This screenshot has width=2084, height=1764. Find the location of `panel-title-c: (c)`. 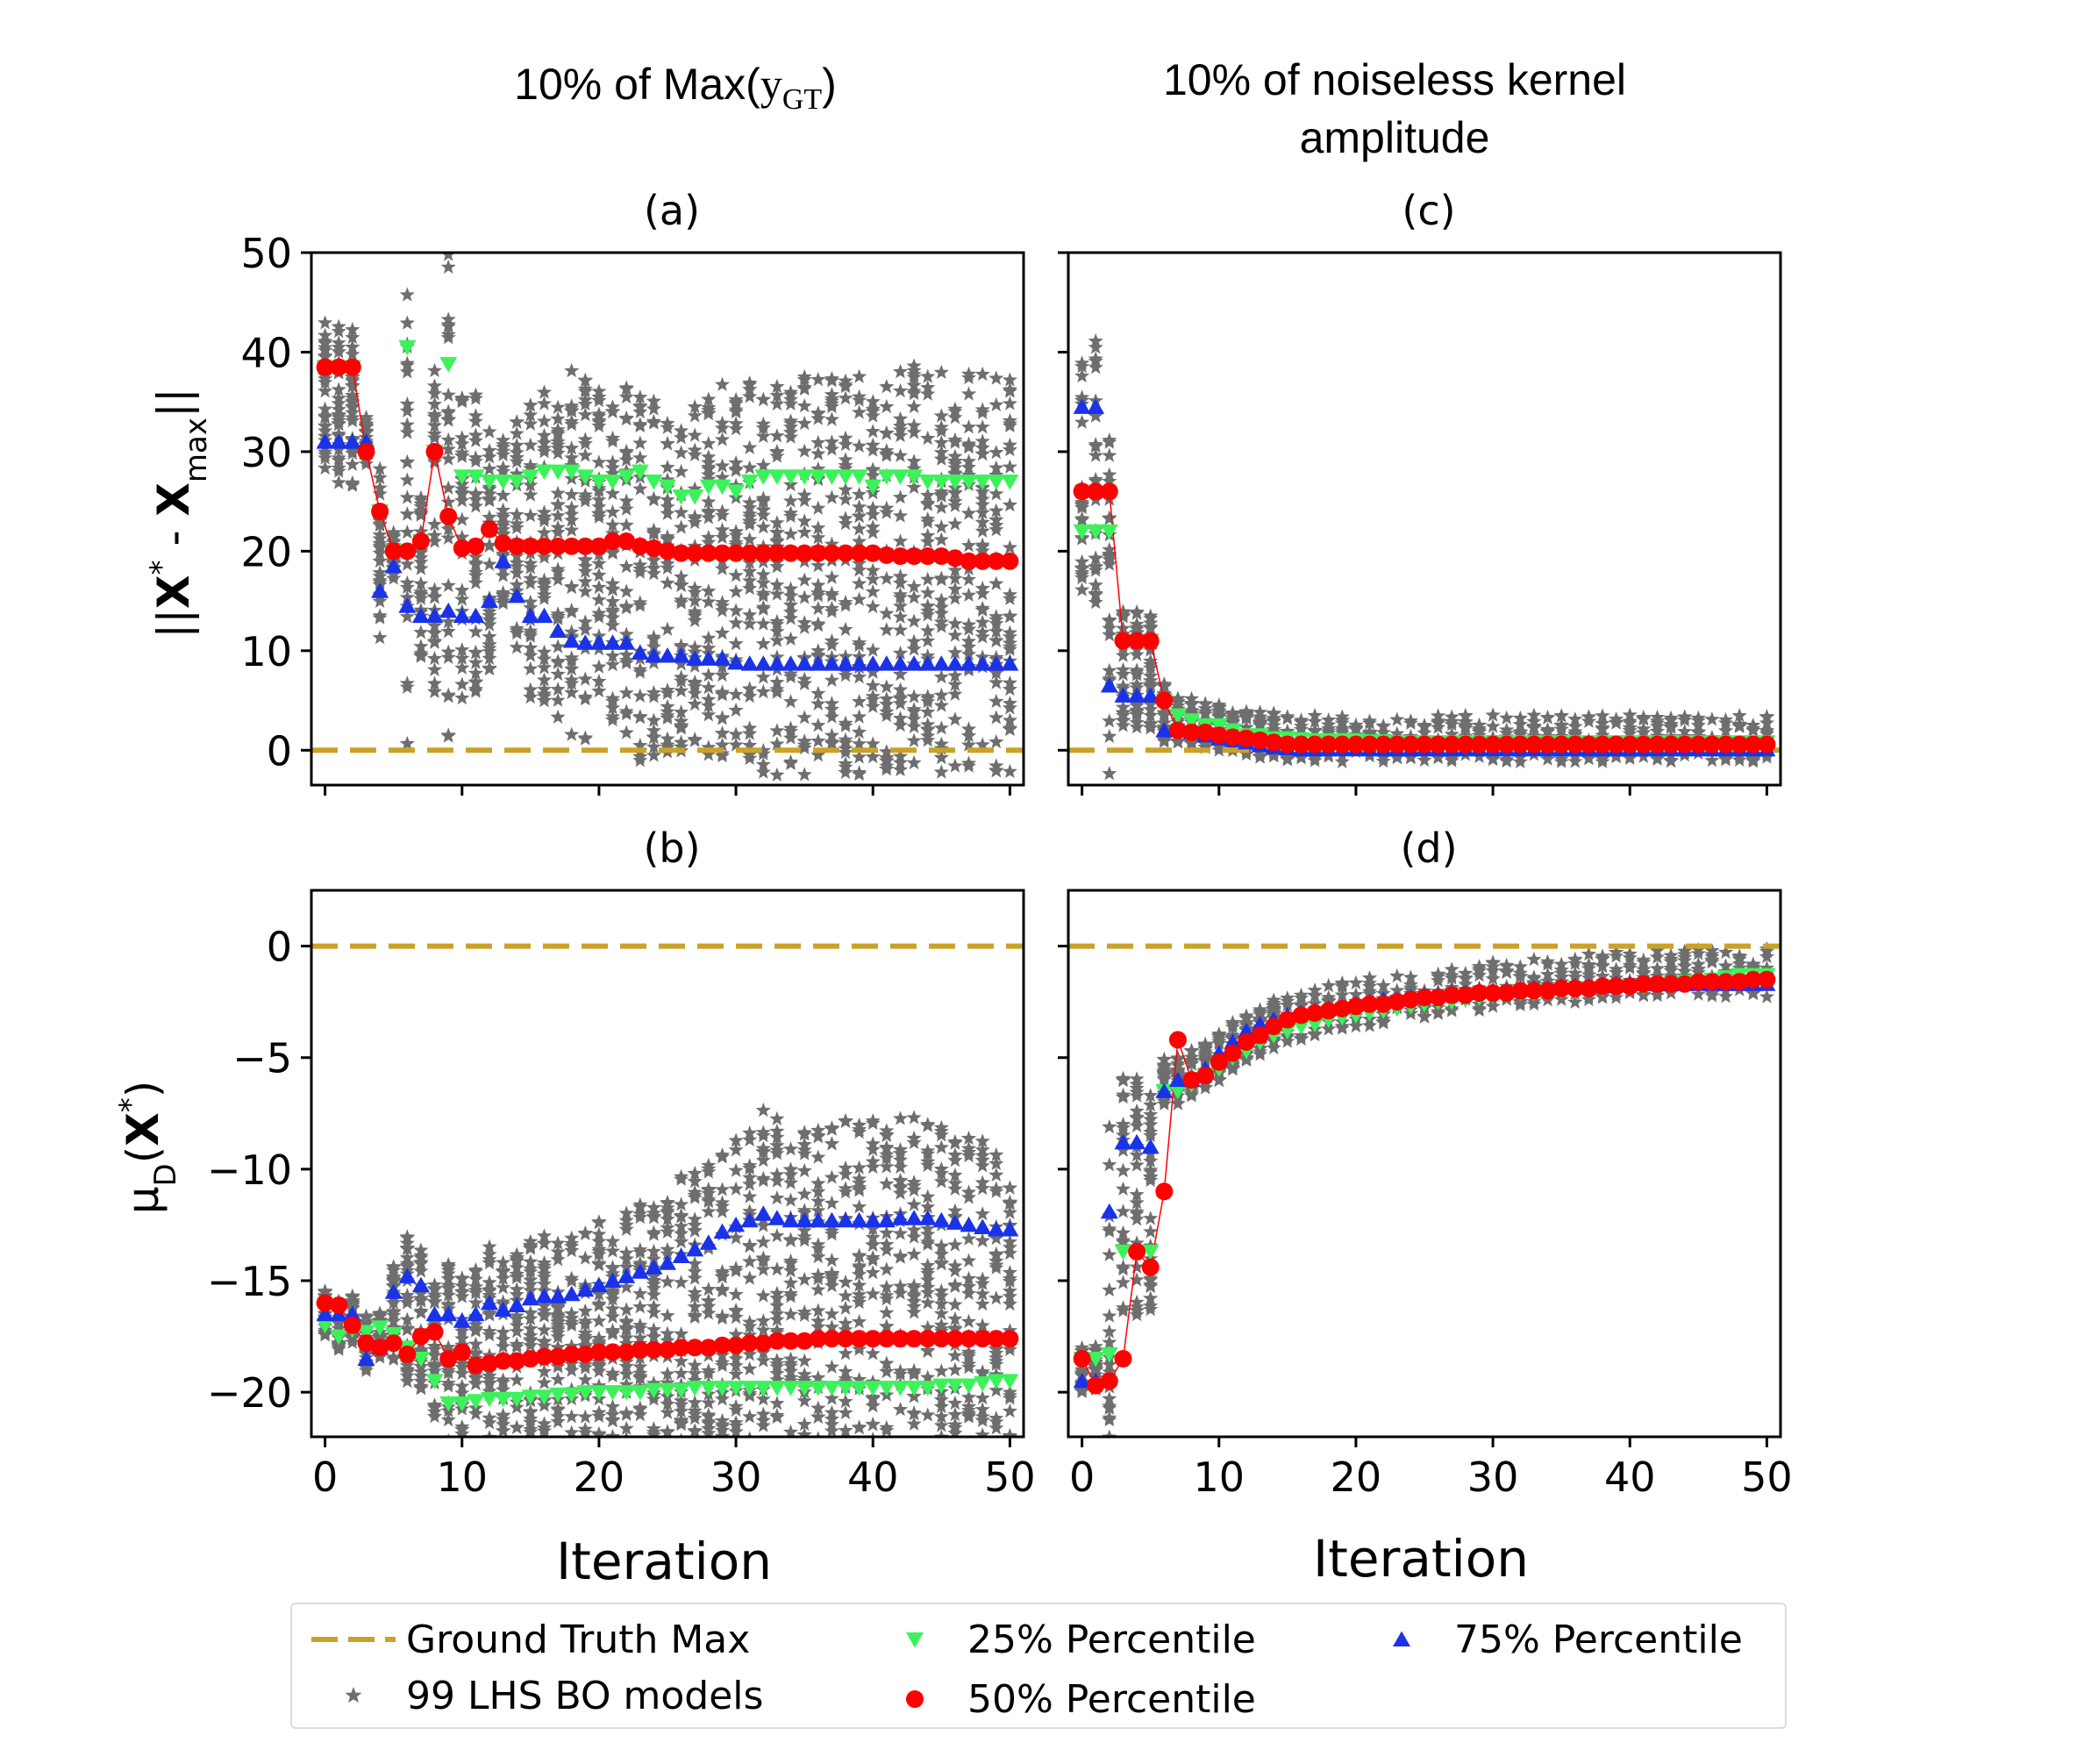

panel-title-c: (c) is located at coordinates (1428, 210).